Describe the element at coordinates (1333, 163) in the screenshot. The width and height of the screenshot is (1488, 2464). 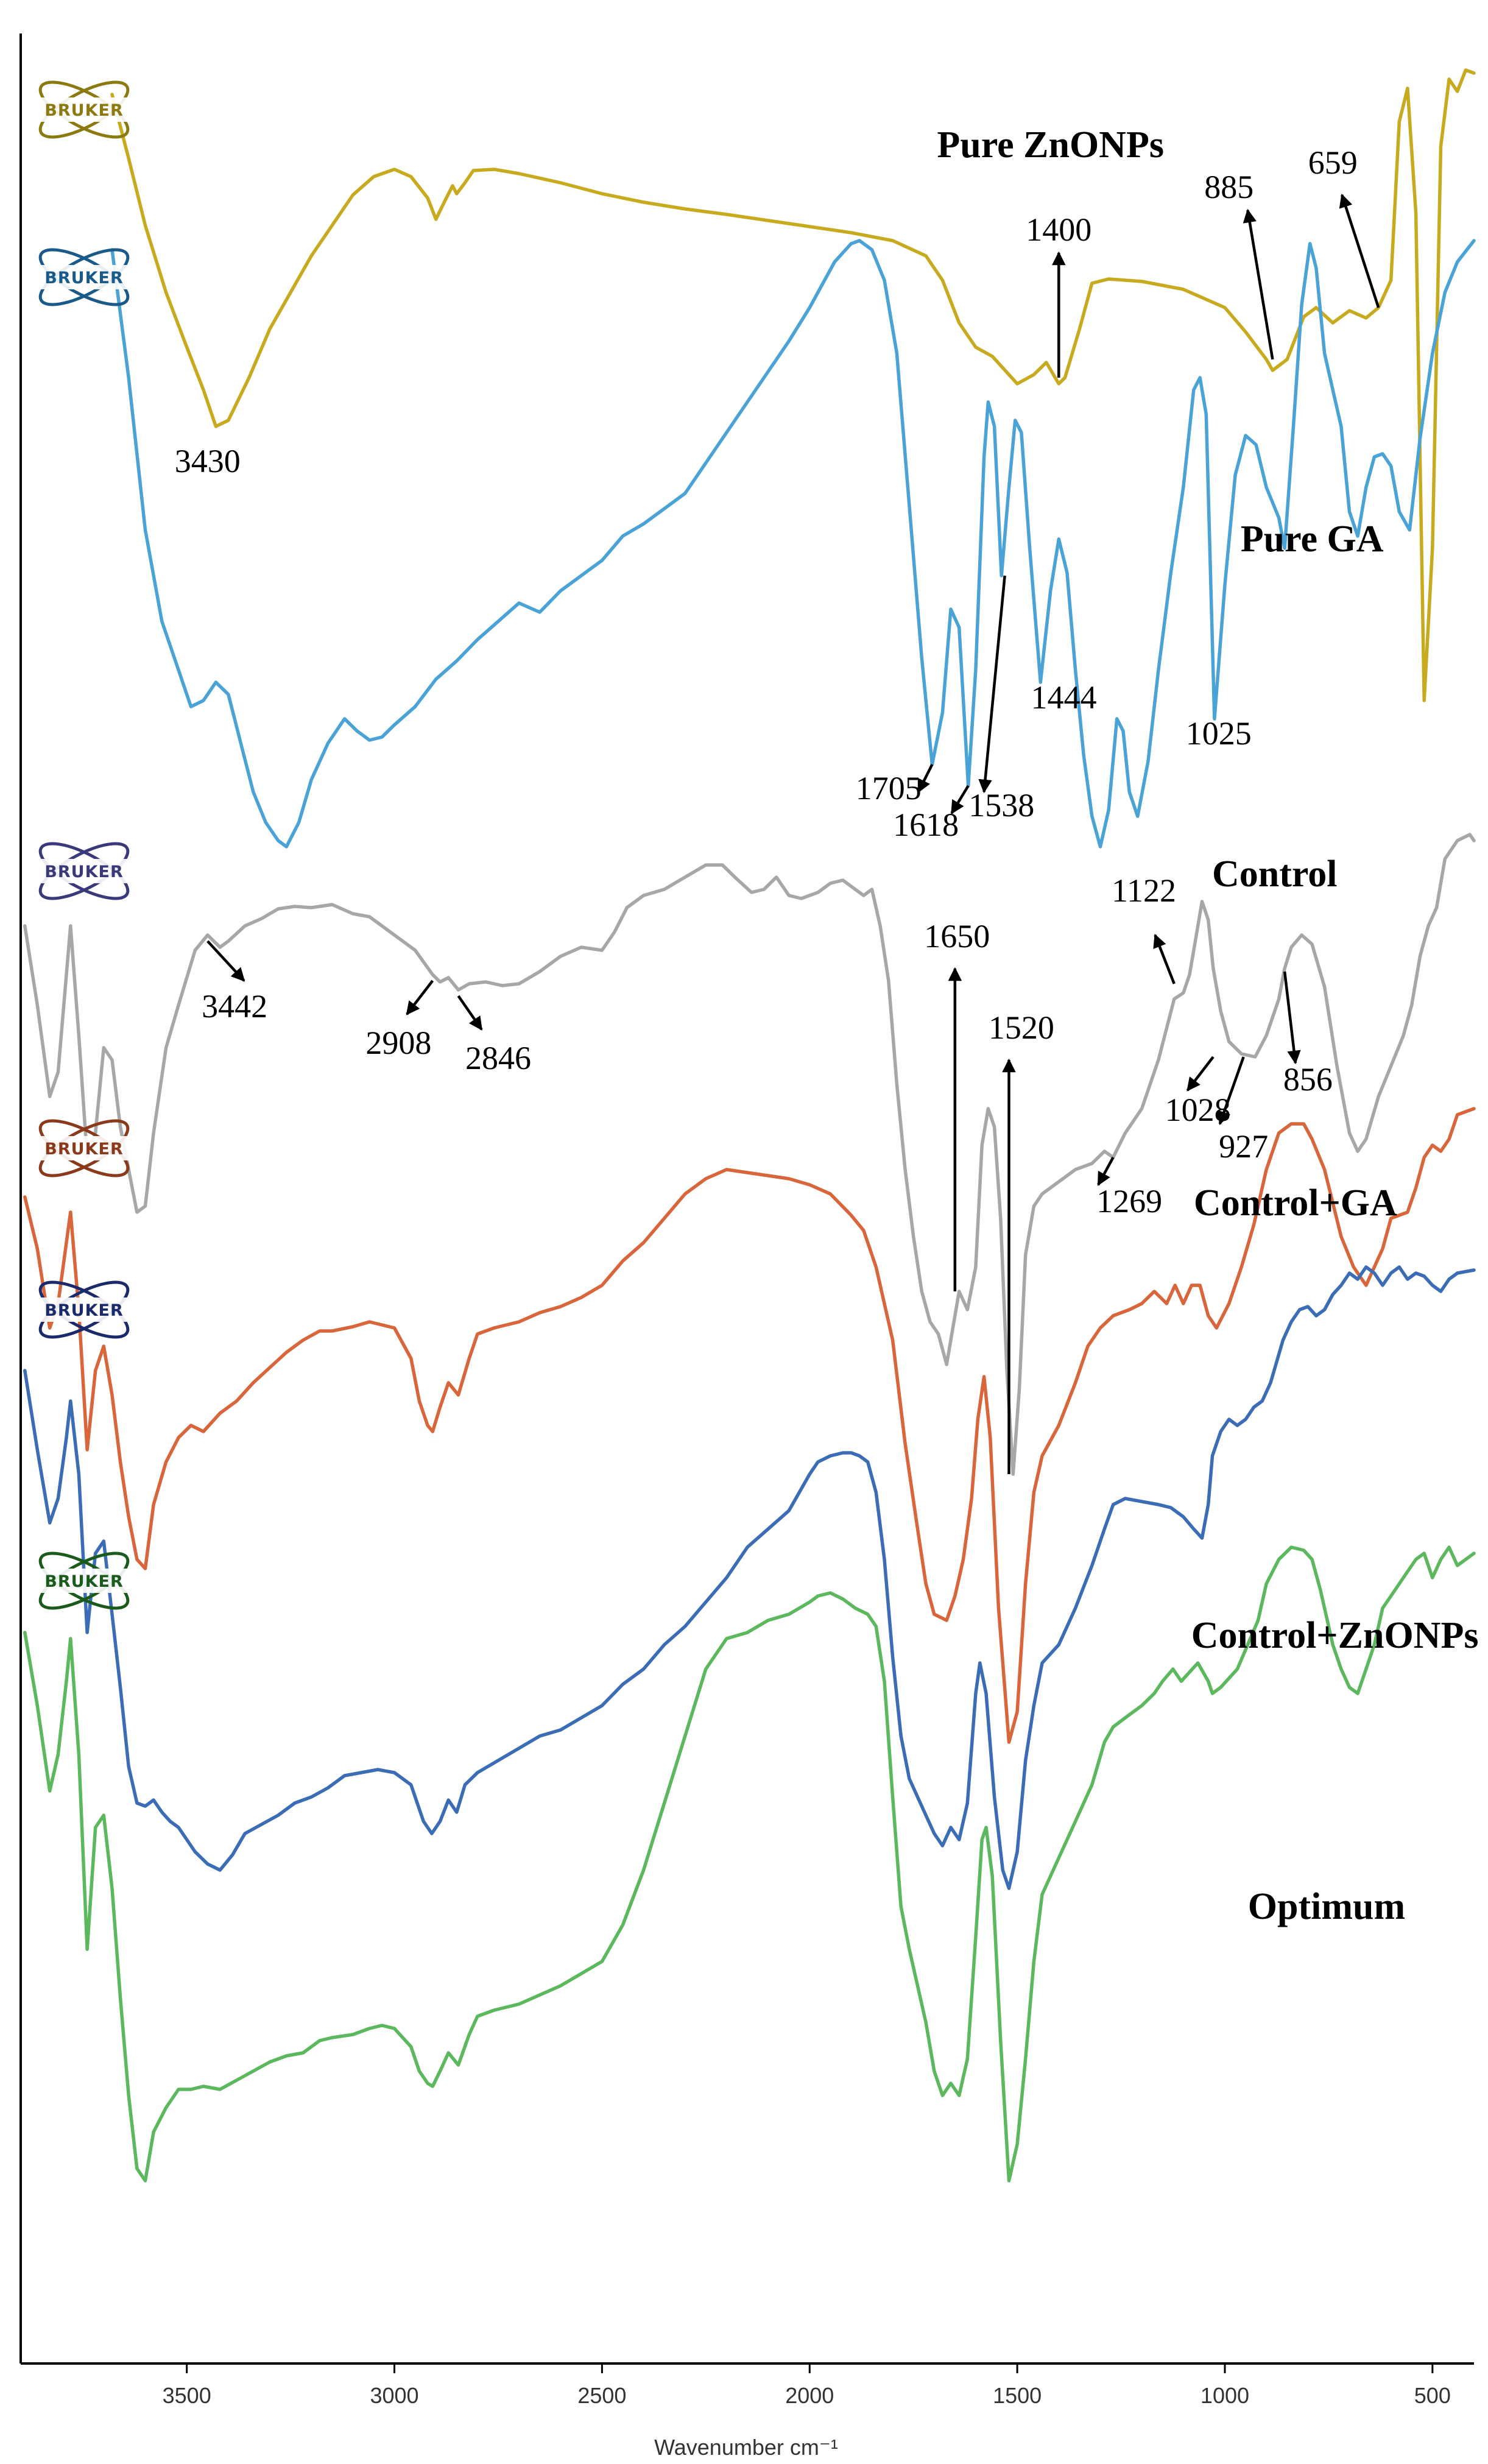
I see `peak-label: 659` at that location.